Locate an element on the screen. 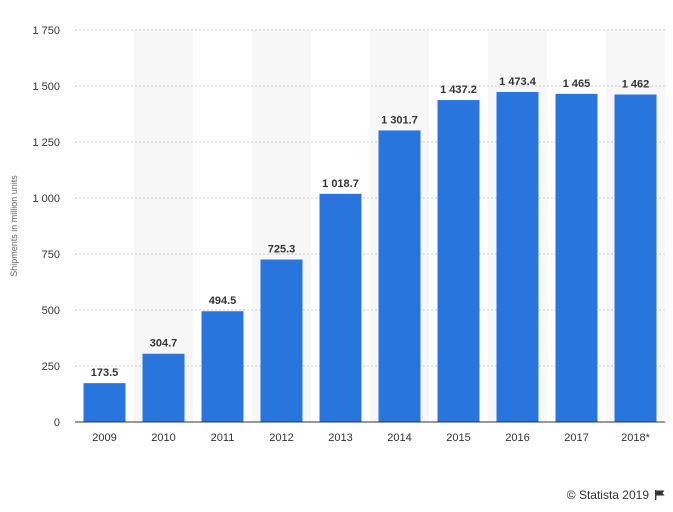 The image size is (673, 512). x-tick-label: 2012 is located at coordinates (281, 438).